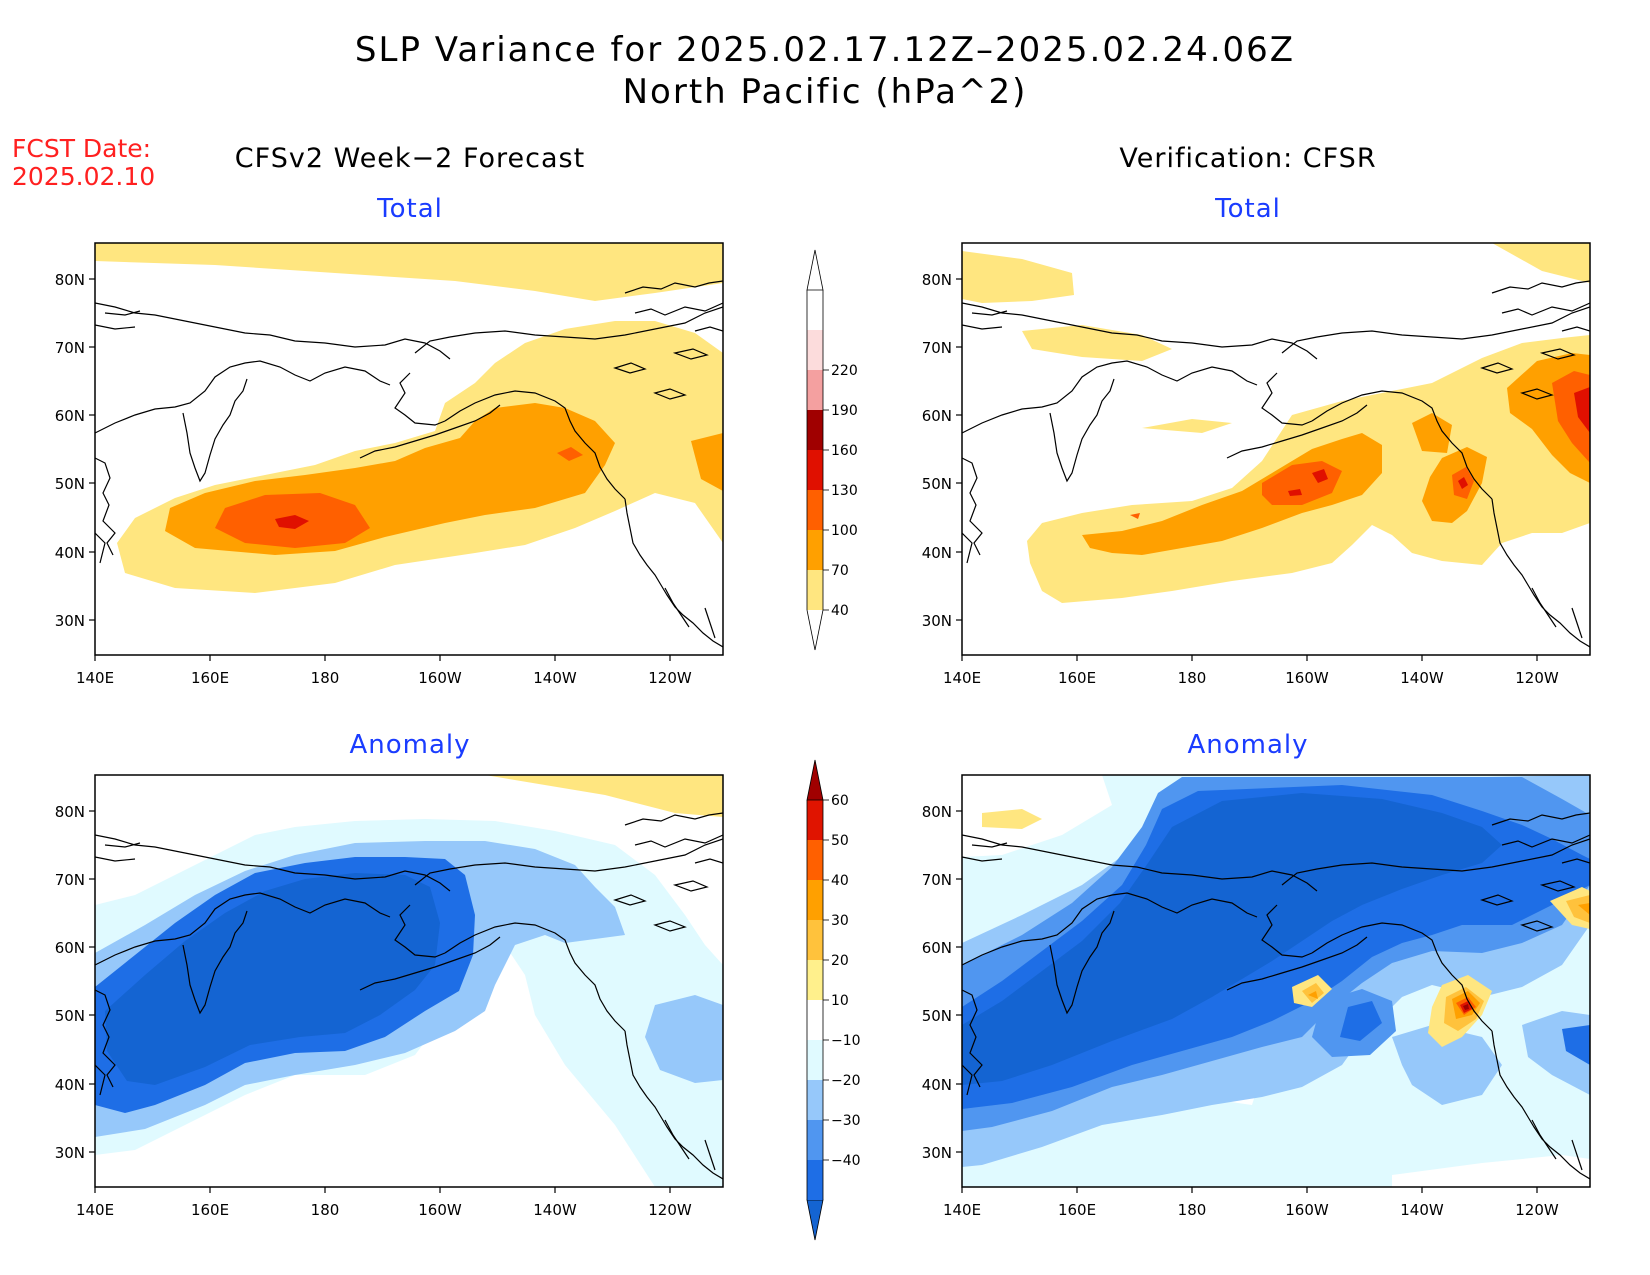 This screenshot has width=1650, height=1275. I want to click on colorbar-label: −40, so click(846, 1161).